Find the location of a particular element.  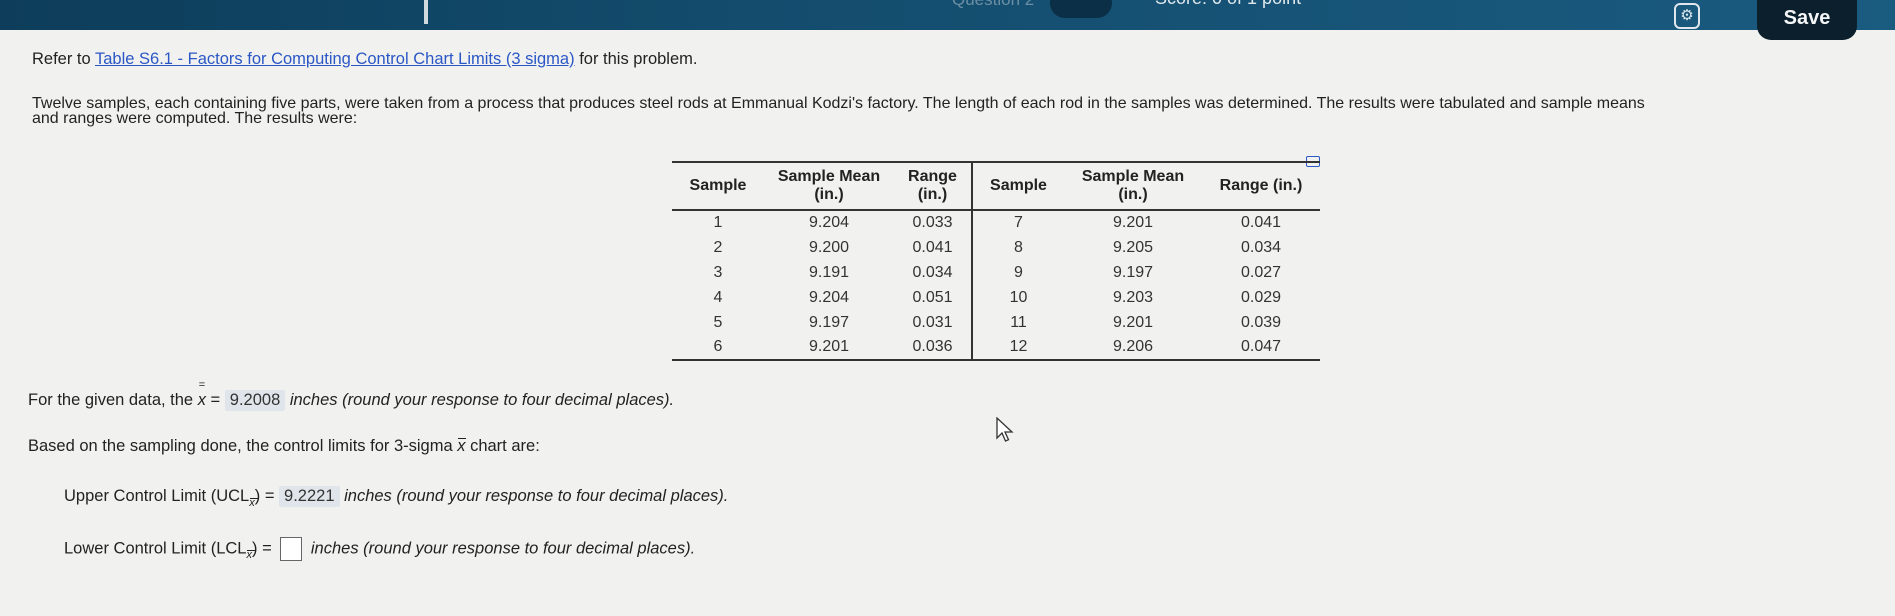

question-label: Question 2 is located at coordinates (993, 5).